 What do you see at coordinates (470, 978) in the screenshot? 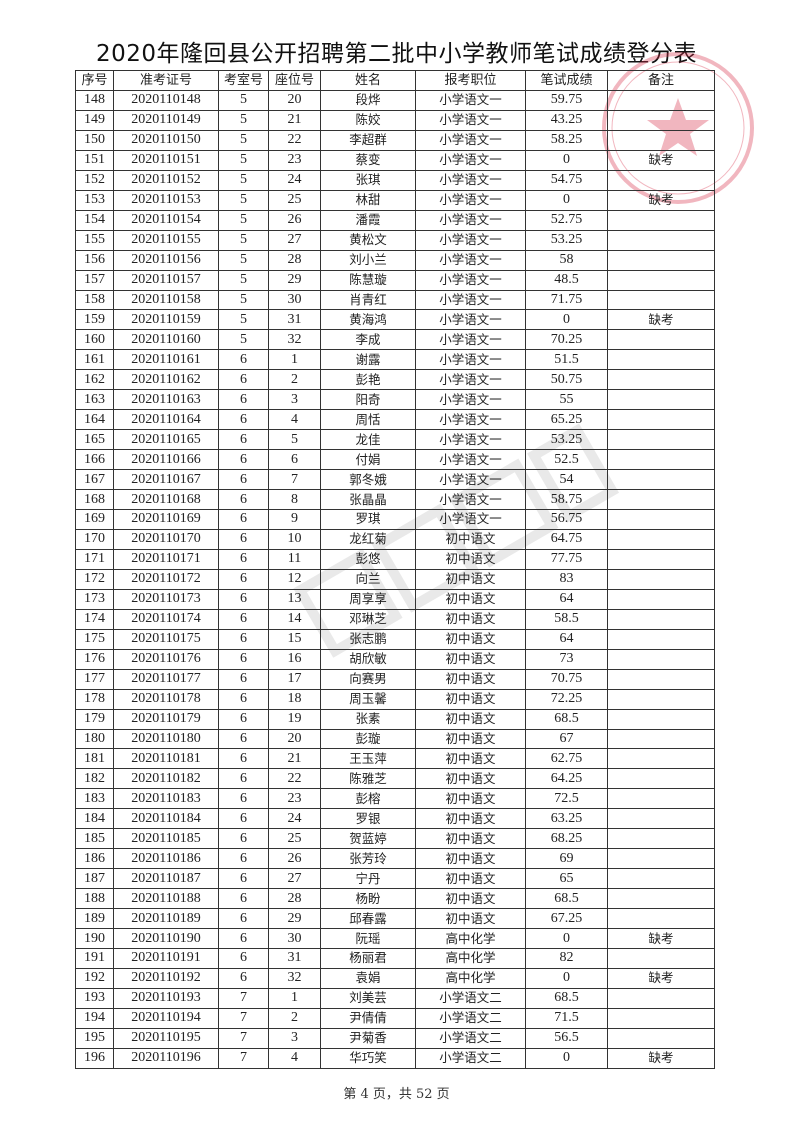
I see `col-position-cell: 高中化学` at bounding box center [470, 978].